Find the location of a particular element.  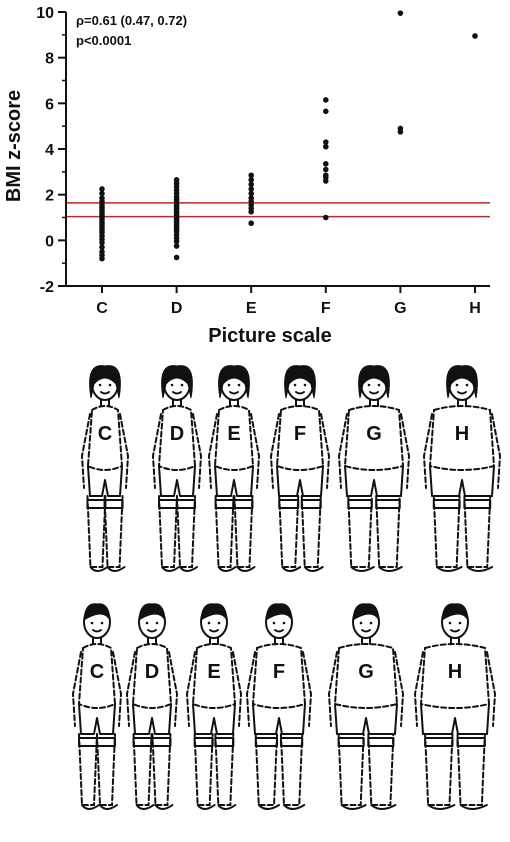

y-tick-label: 10 is located at coordinates (45, 13).